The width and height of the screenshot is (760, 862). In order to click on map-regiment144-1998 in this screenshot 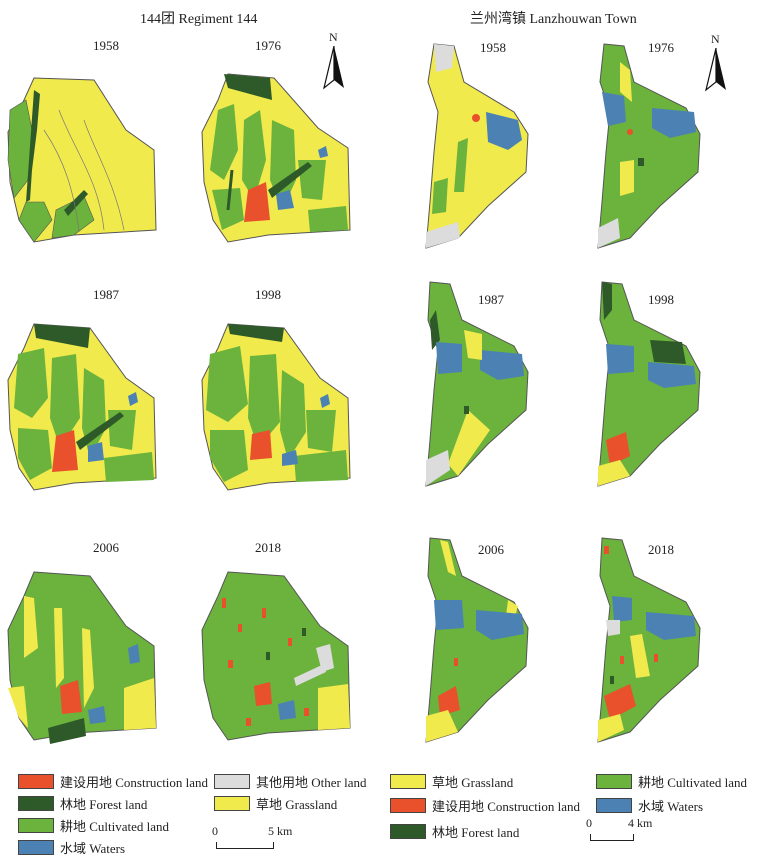, I will do `click(276, 407)`.